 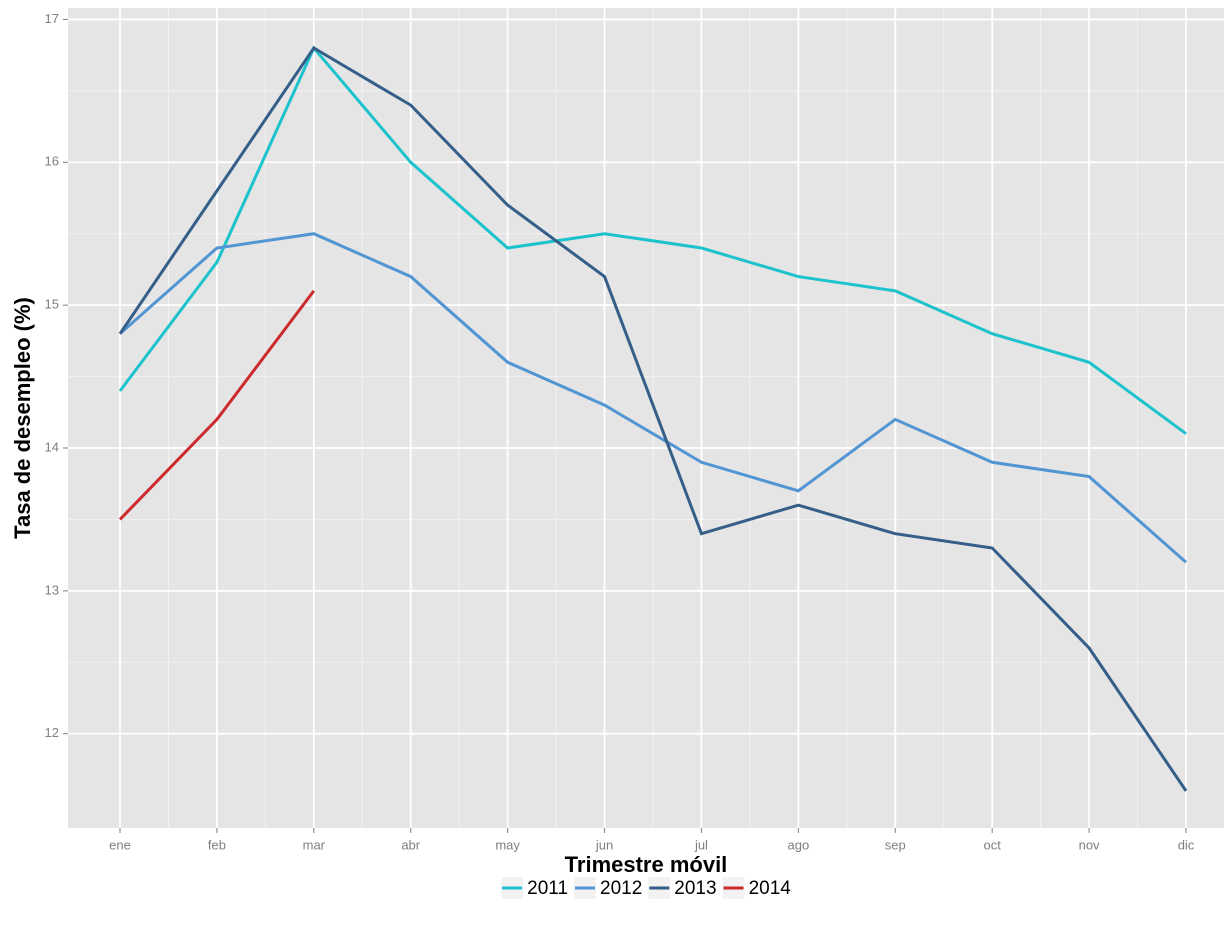 What do you see at coordinates (22, 418) in the screenshot?
I see `y-axis-title: Tasa de desempleo (%)` at bounding box center [22, 418].